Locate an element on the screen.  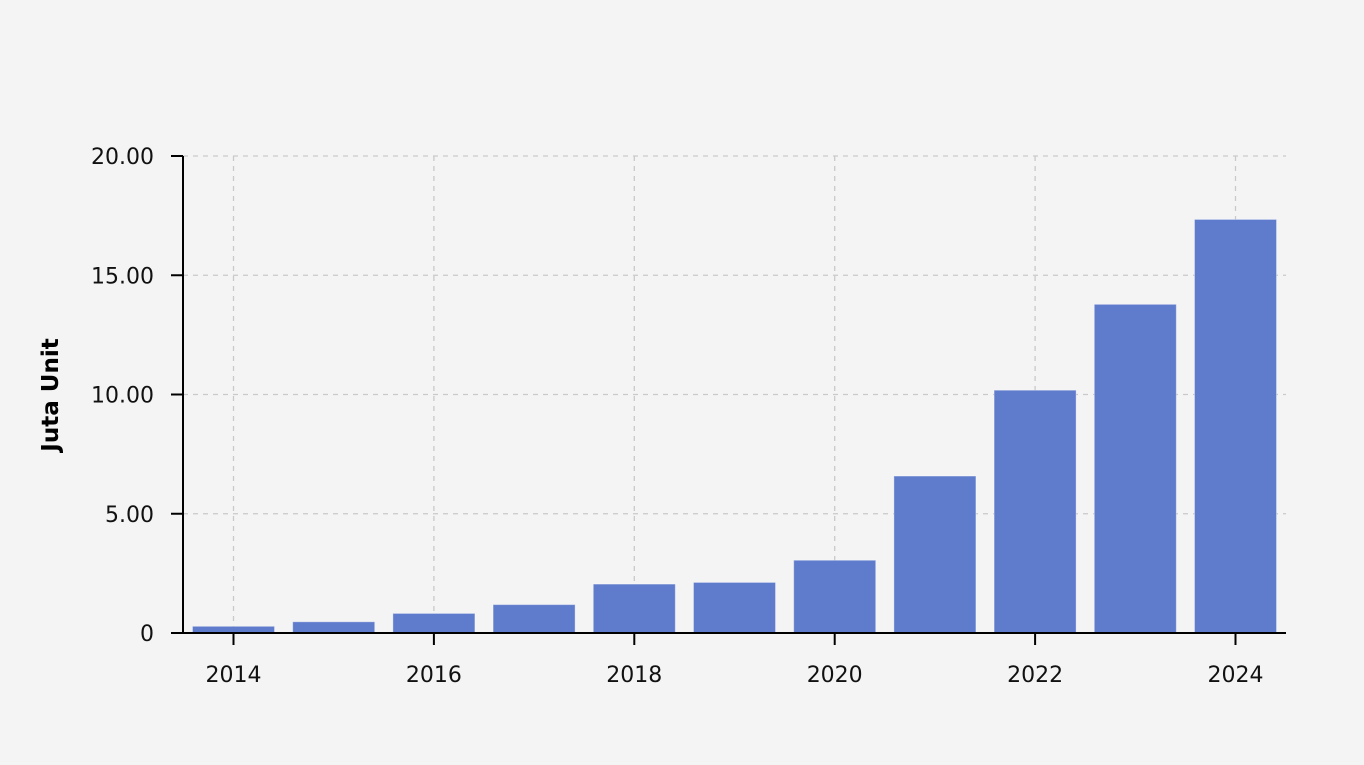
bar-2022 is located at coordinates (1035, 511).